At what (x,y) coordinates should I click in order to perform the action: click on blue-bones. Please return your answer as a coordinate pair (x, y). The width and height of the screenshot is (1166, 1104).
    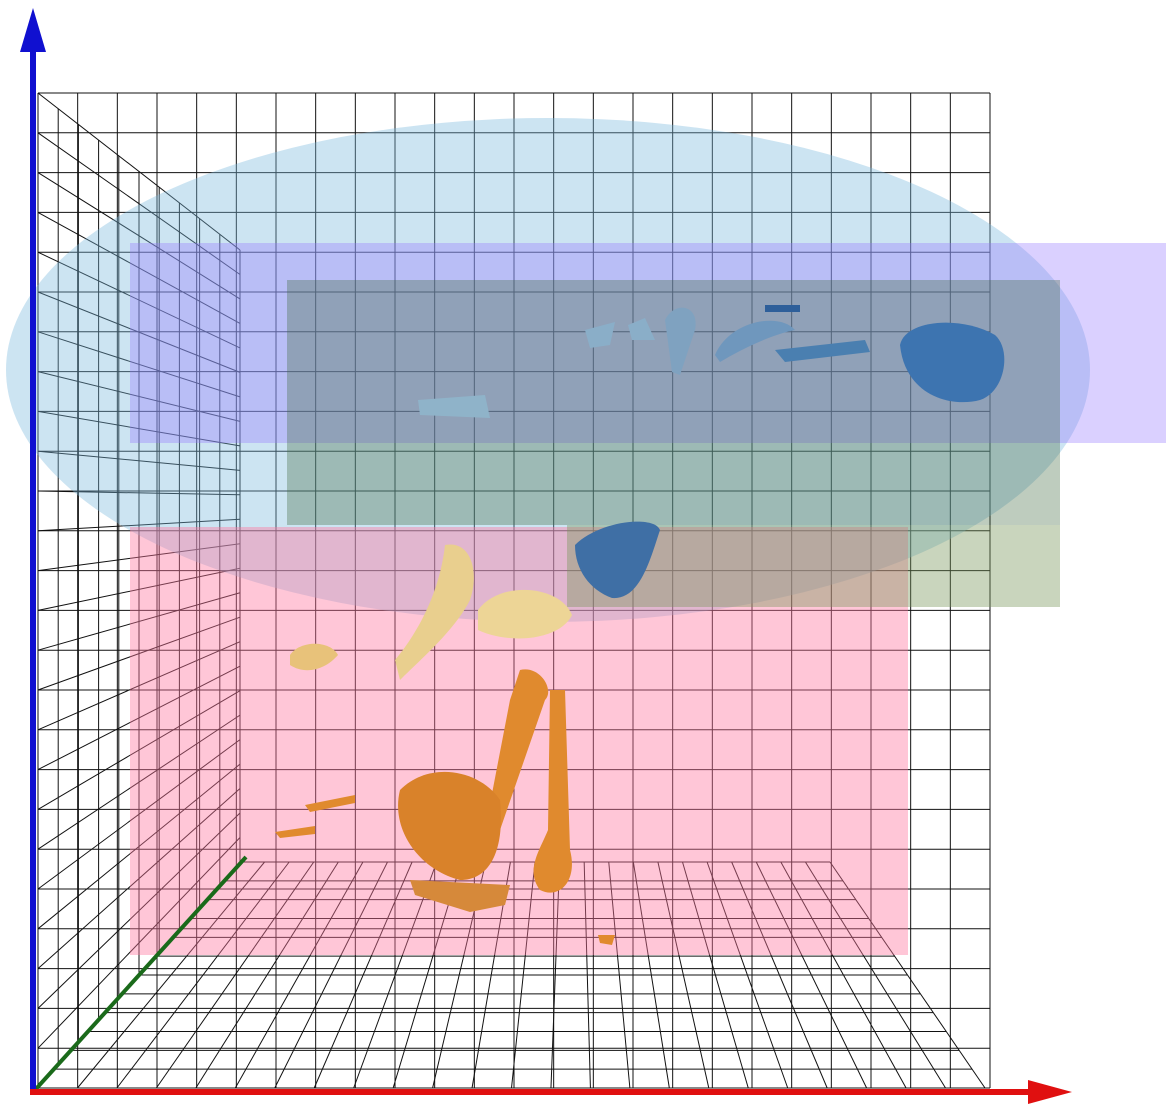
    Looking at the image, I should click on (711, 452).